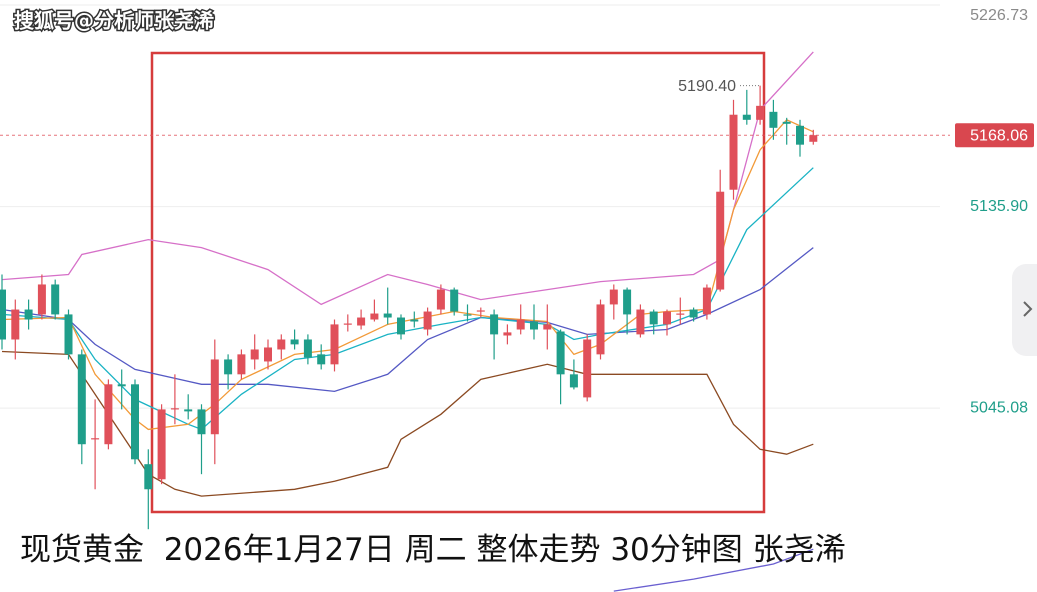 The width and height of the screenshot is (1037, 592). What do you see at coordinates (713, 570) in the screenshot?
I see `indicator-line` at bounding box center [713, 570].